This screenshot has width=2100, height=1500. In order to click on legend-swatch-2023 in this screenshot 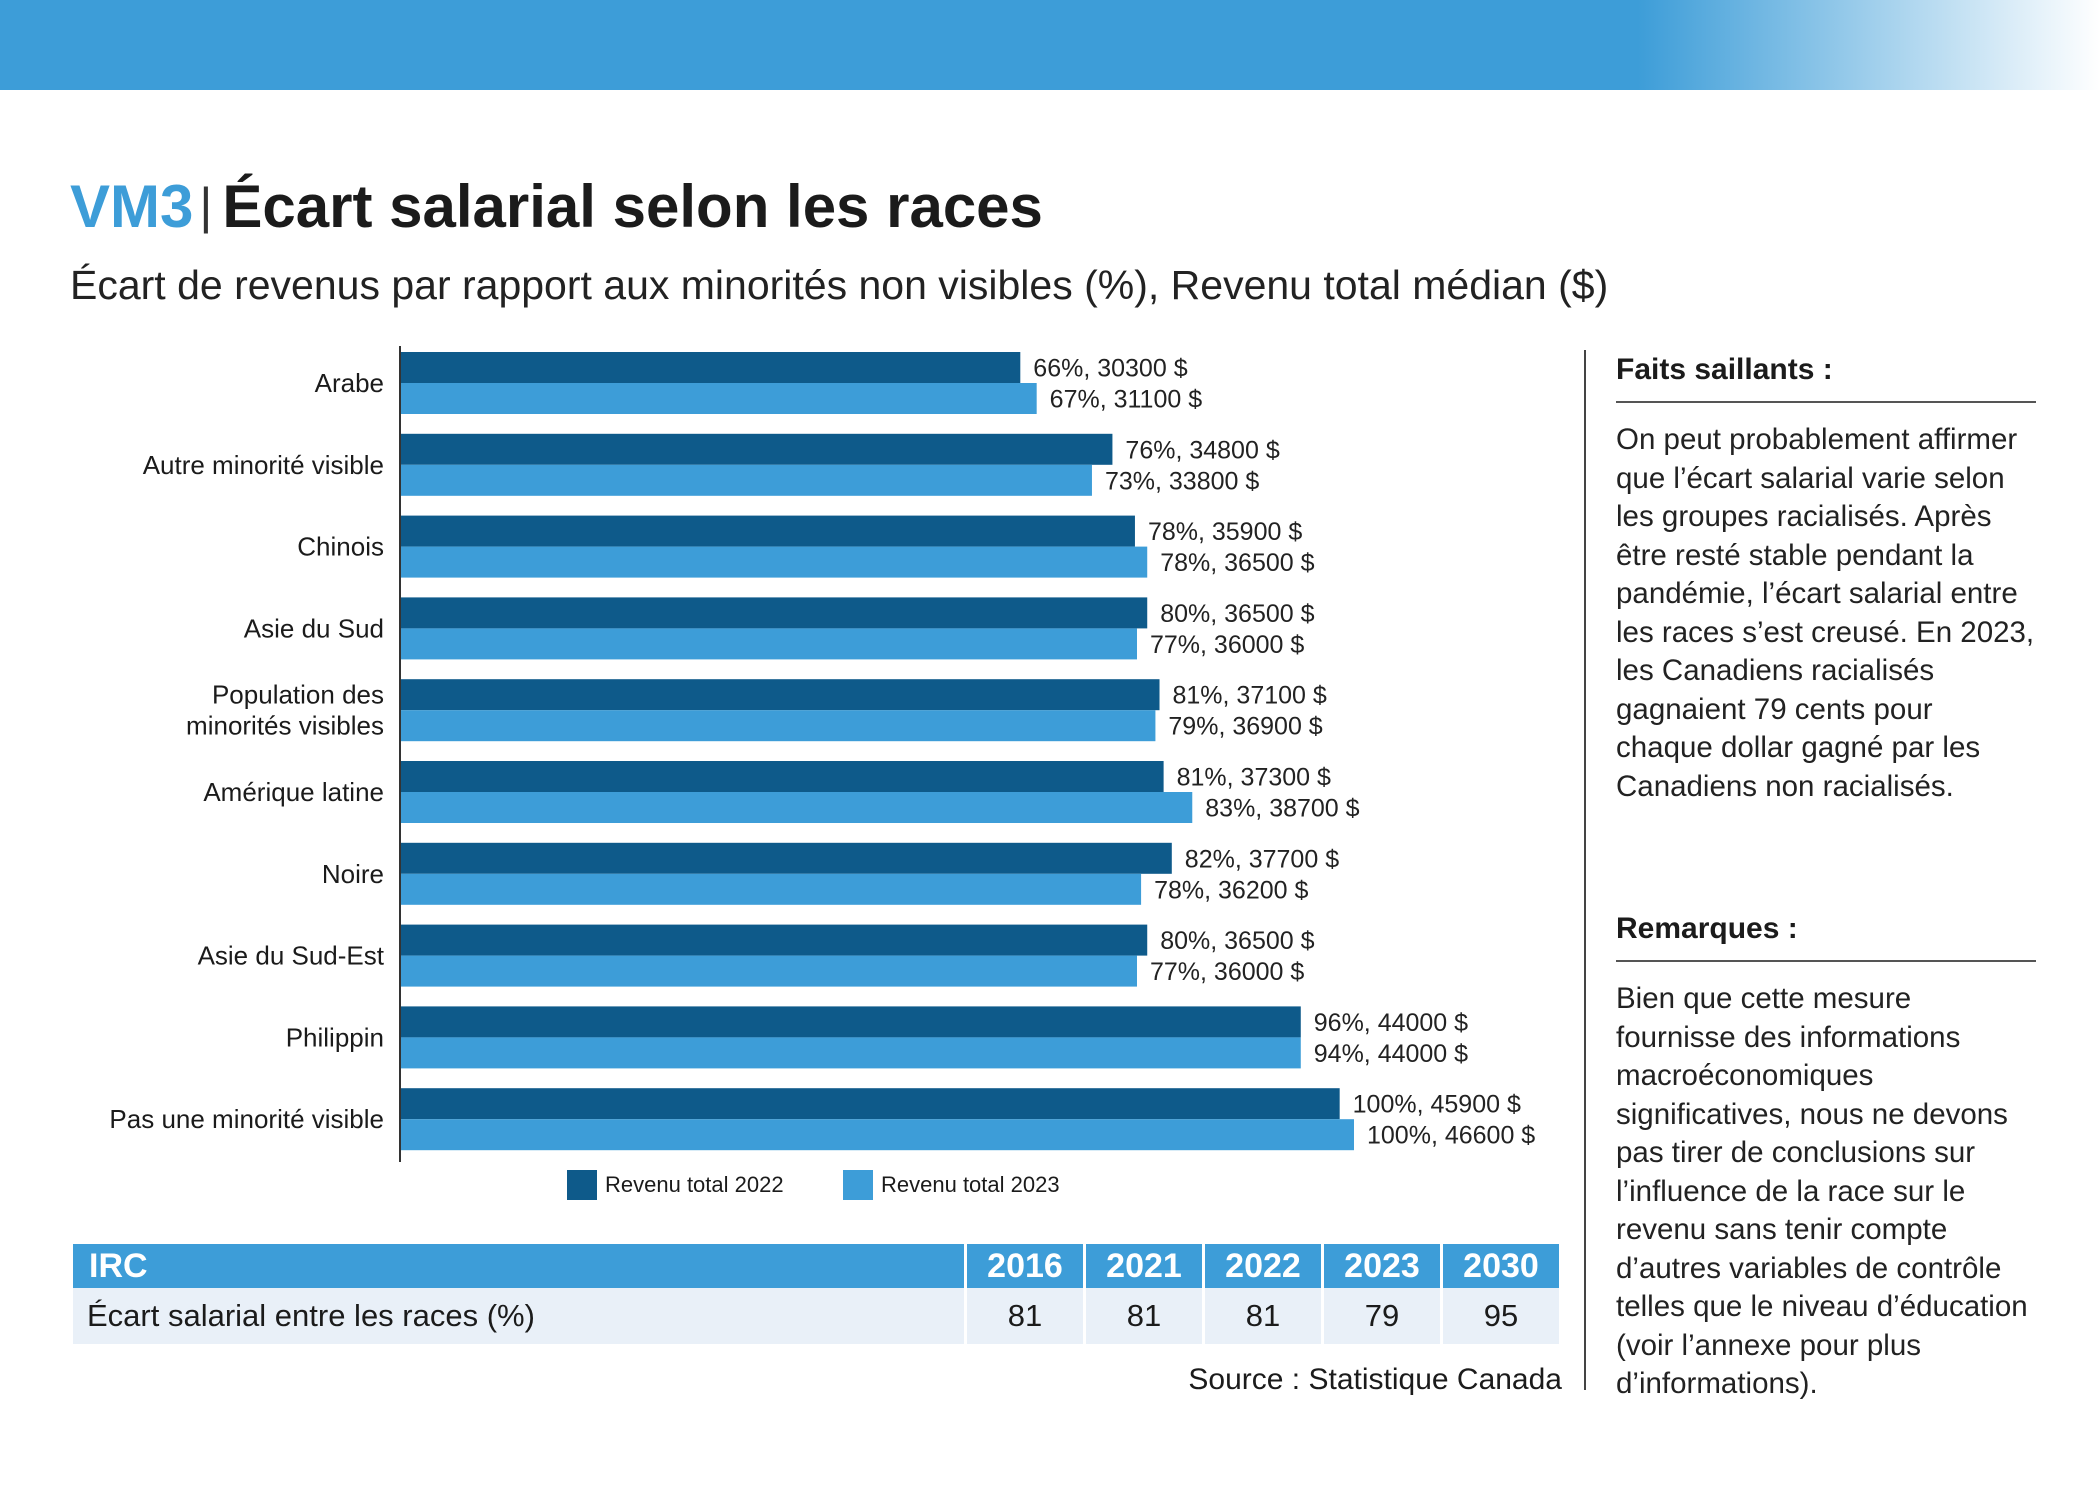, I will do `click(858, 1185)`.